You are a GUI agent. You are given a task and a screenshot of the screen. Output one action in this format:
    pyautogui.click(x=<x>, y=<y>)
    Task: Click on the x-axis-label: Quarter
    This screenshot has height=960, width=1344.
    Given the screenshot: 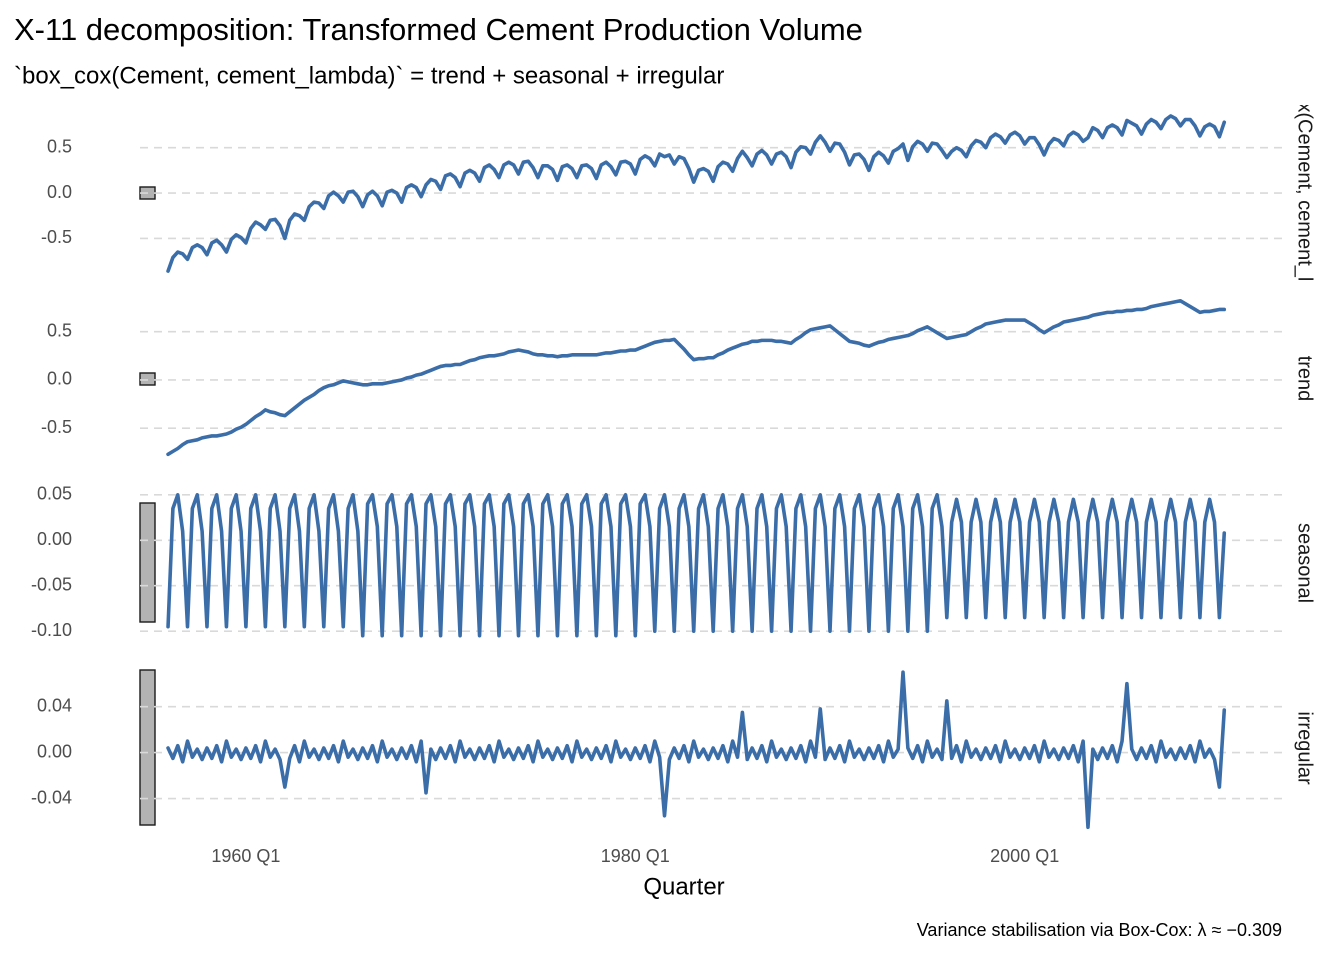 What is the action you would take?
    pyautogui.click(x=683, y=886)
    